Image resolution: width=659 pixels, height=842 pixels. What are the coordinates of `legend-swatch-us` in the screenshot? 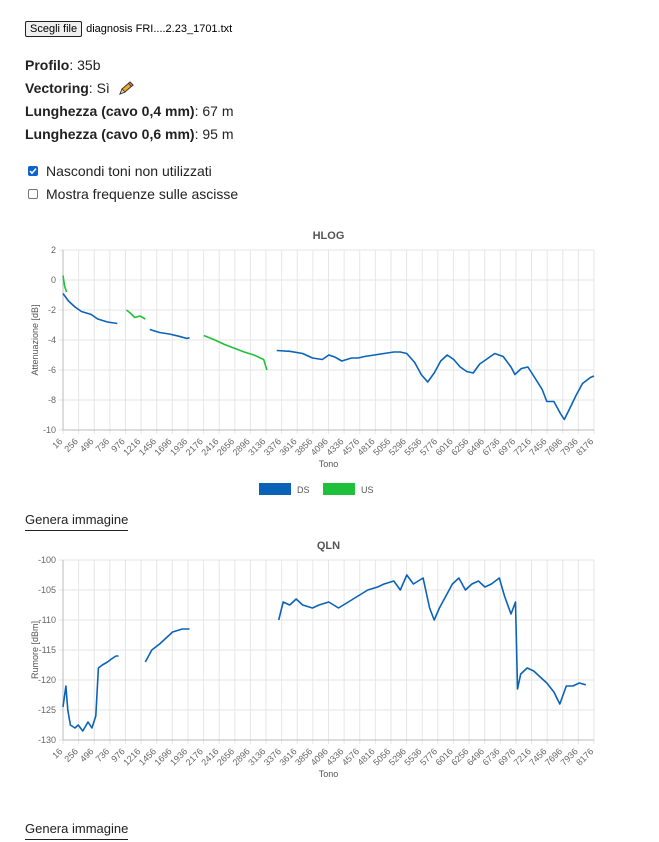 It's located at (339, 489).